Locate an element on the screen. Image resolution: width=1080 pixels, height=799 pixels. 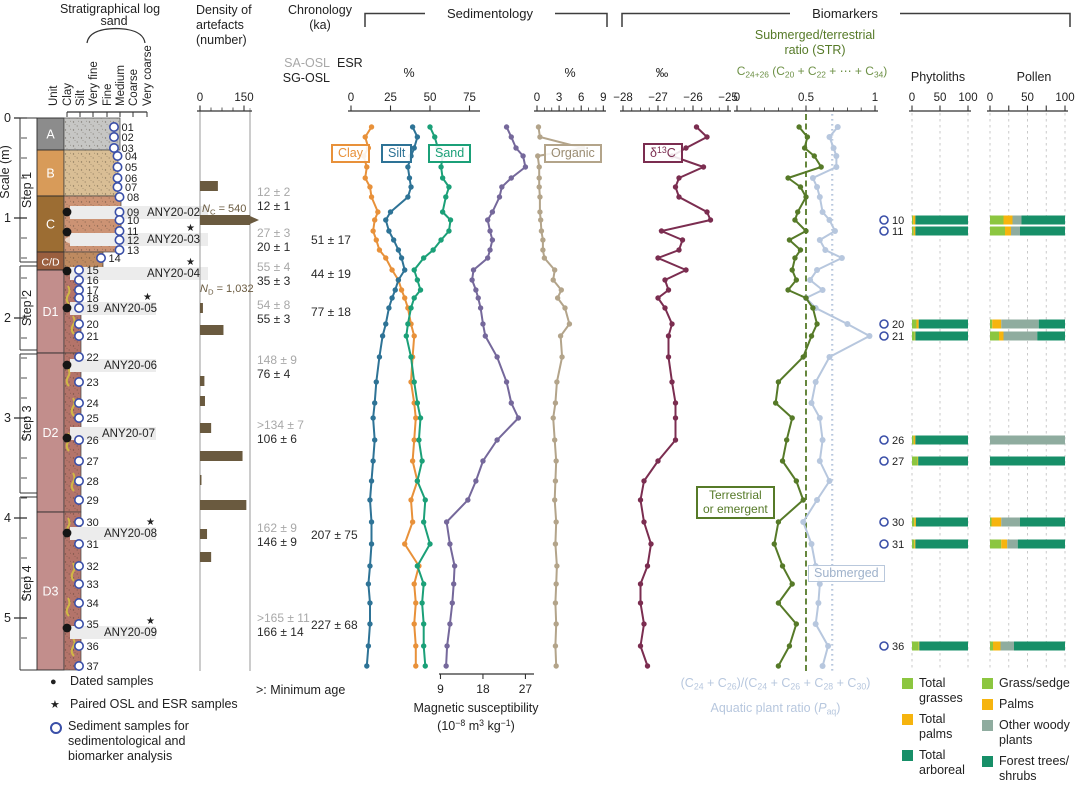
dated-sample-label: ANY20-05 is located at coordinates (130, 309).